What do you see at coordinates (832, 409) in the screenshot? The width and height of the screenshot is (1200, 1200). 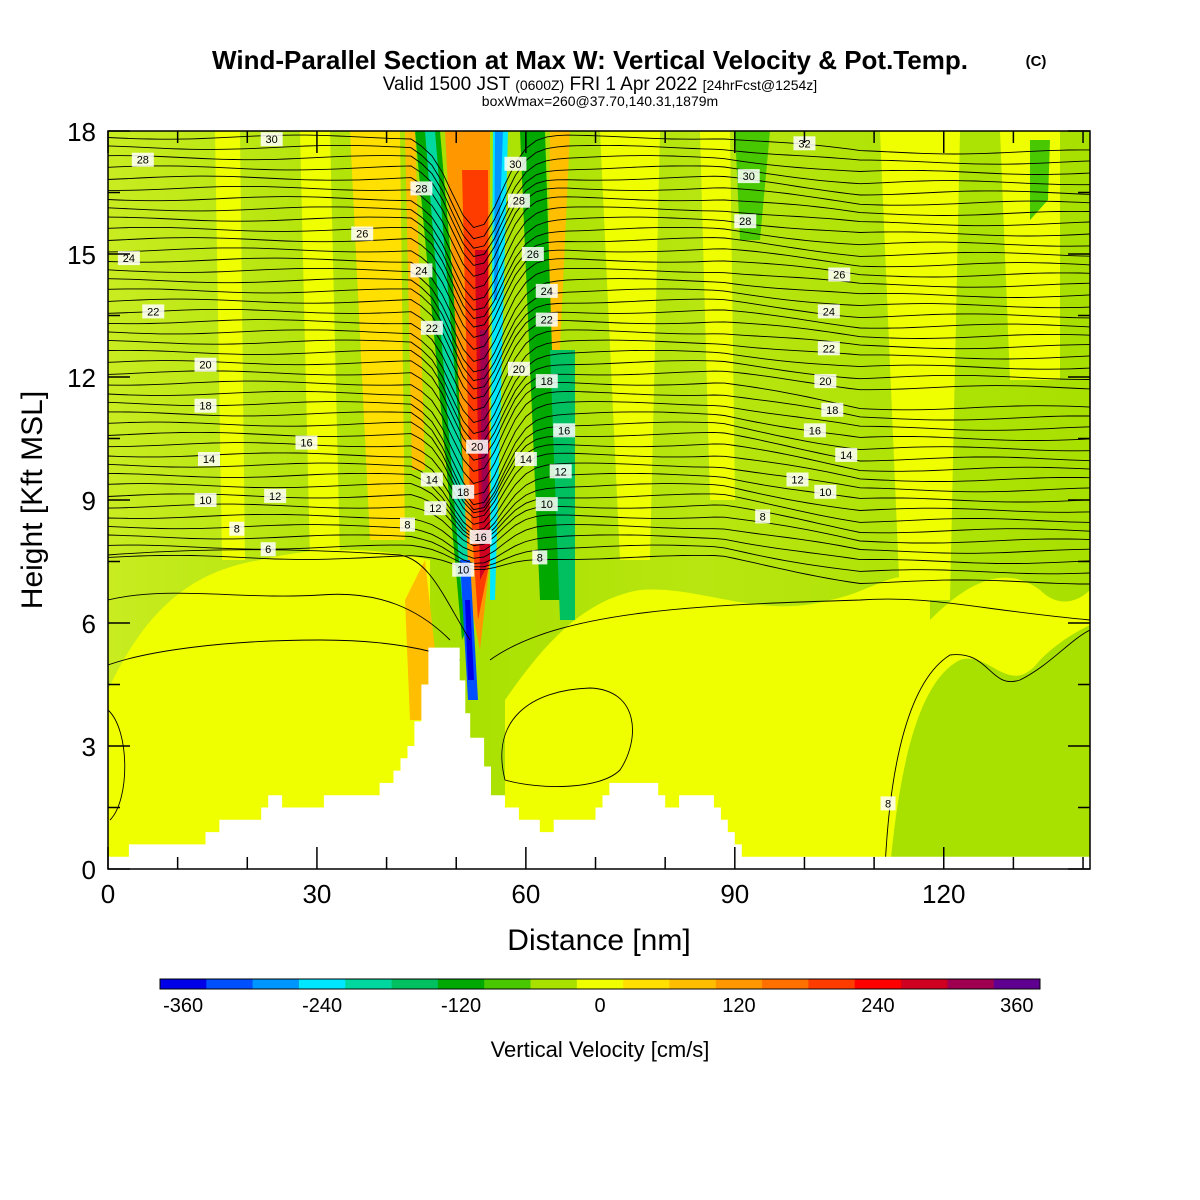 I see `contour-label: 18` at bounding box center [832, 409].